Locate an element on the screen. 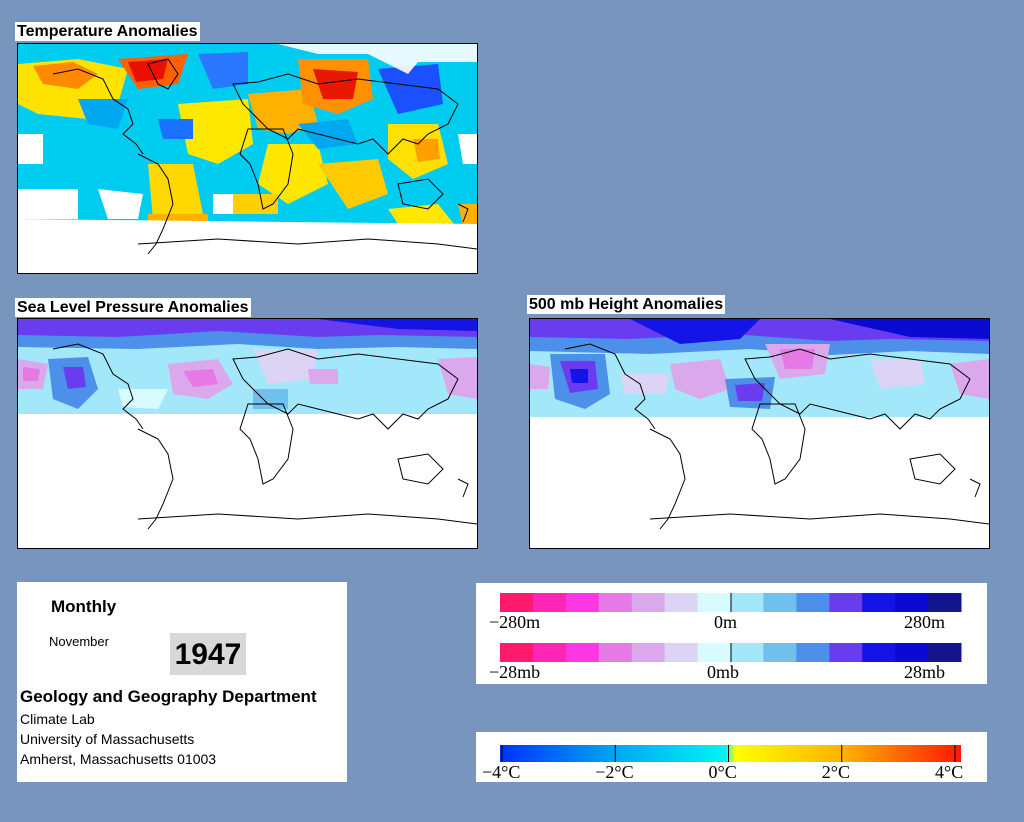  temperature-colorbar-svg: −4°C −2°C 0°C 2°C 4°C is located at coordinates (722, 763).